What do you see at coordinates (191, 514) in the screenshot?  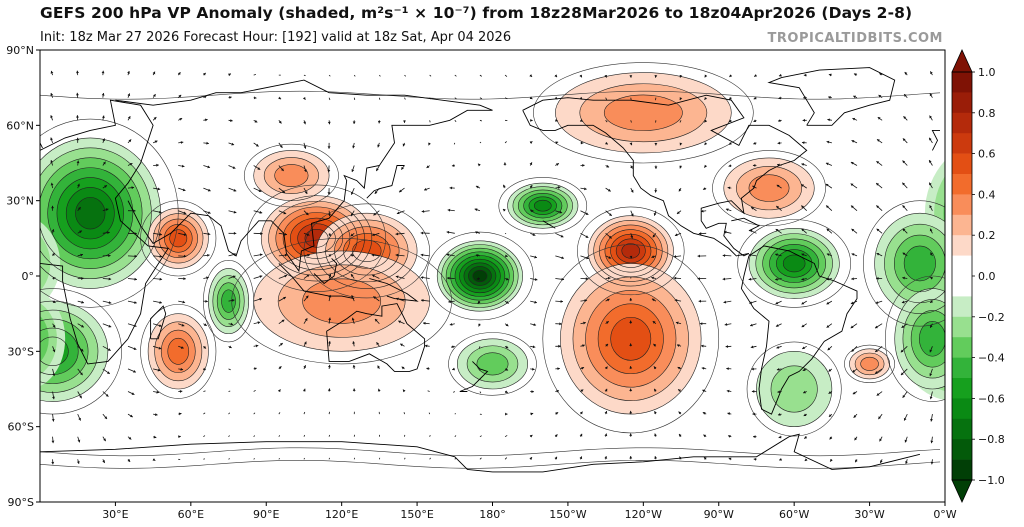 I see `lon-tick-label: 60°E` at bounding box center [191, 514].